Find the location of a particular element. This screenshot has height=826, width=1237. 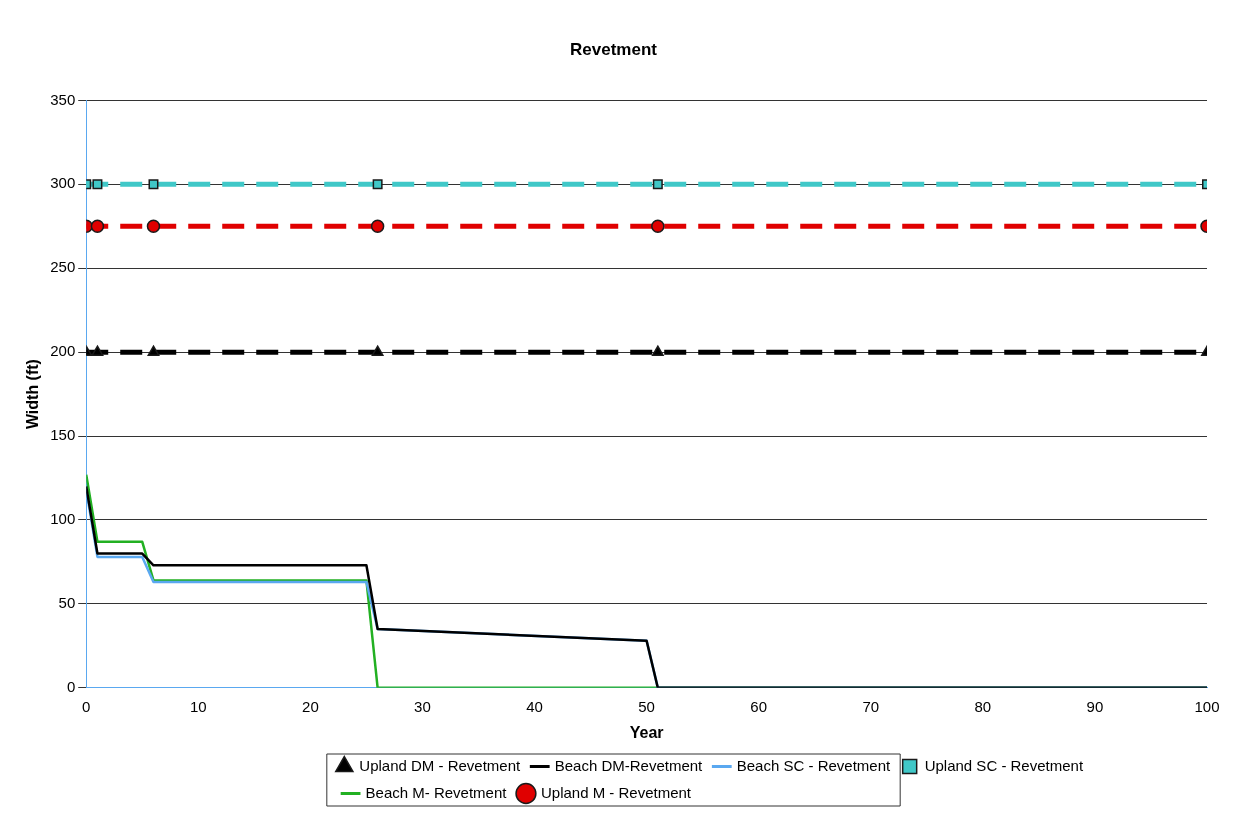

y-tick-label: 300 is located at coordinates (63, 183).